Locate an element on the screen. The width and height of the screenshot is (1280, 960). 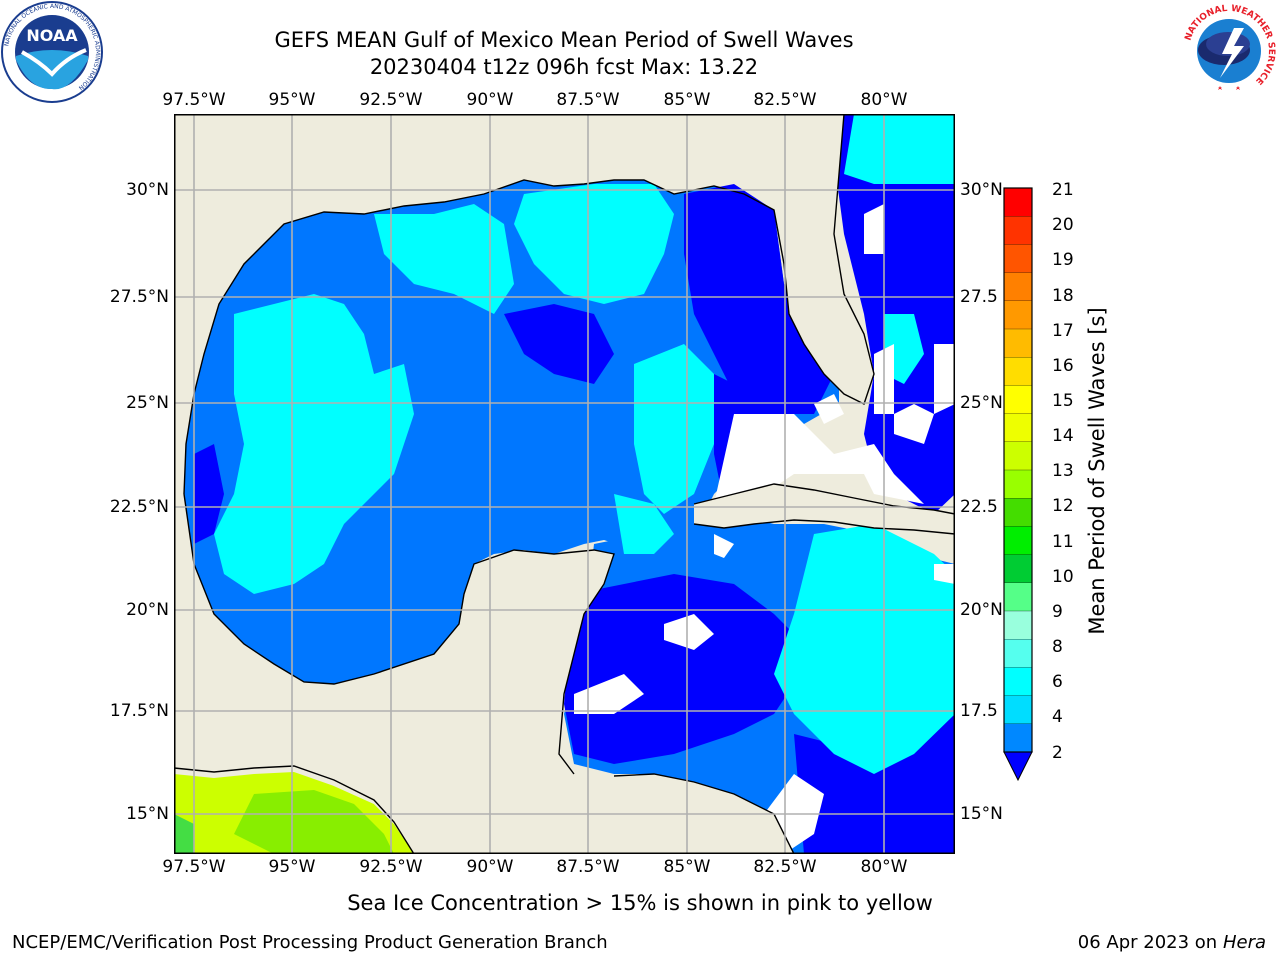
colorbar-tick: 14 is located at coordinates (1063, 436).